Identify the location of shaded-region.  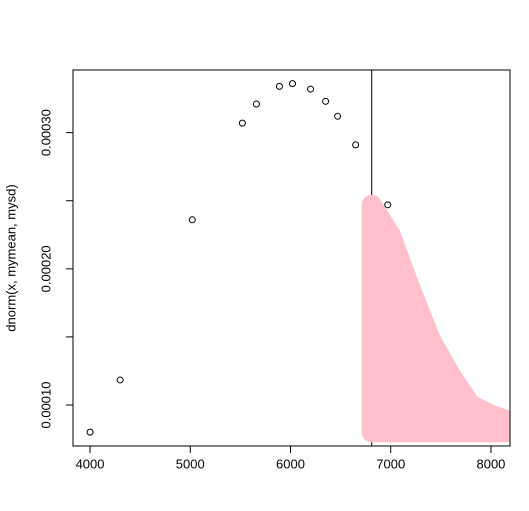
(435, 318).